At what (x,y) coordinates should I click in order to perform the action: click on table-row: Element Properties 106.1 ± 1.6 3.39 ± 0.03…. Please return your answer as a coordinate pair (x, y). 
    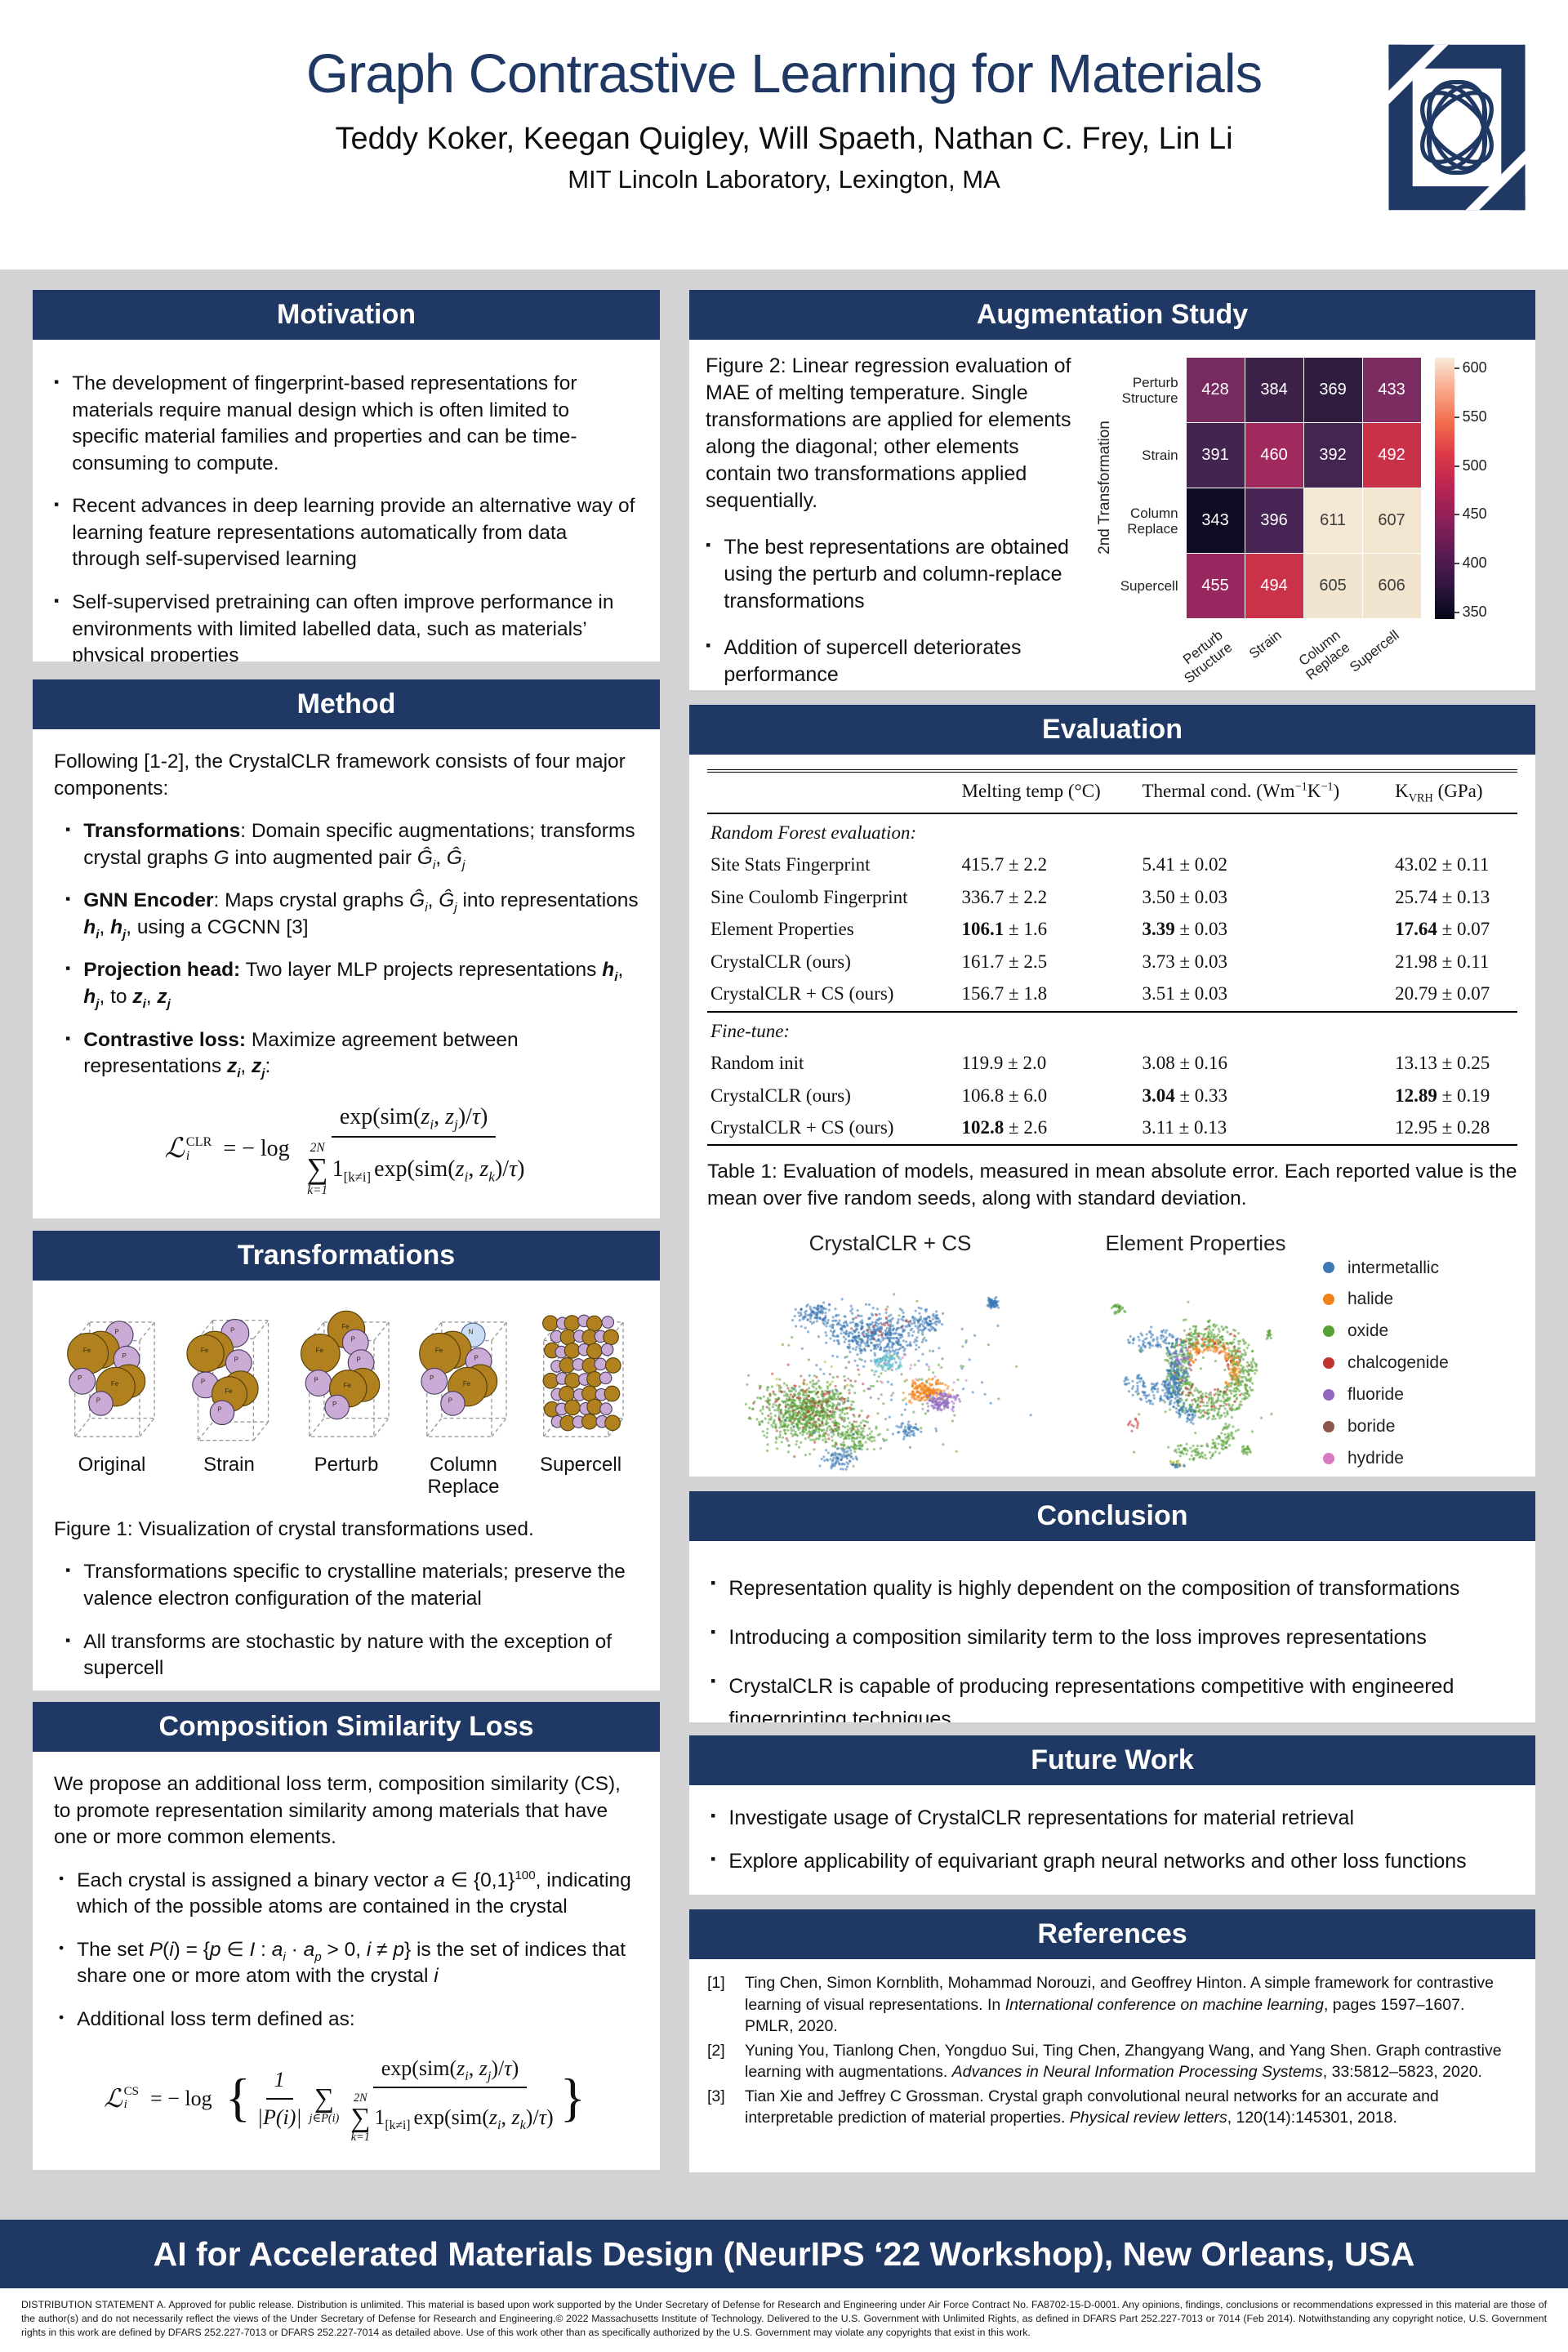
    Looking at the image, I should click on (1112, 930).